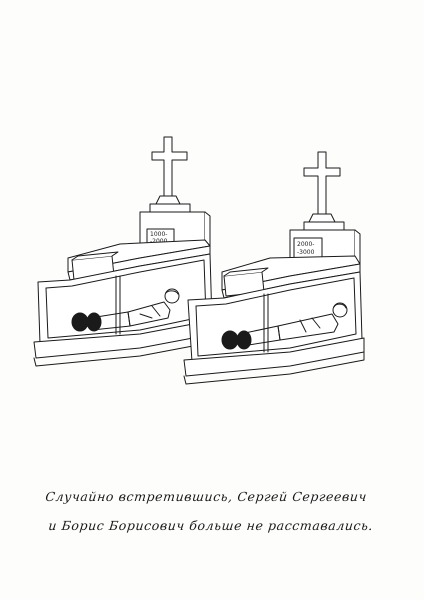 The image size is (424, 600). What do you see at coordinates (305, 244) in the screenshot?
I see `right-price-line1: 2000-` at bounding box center [305, 244].